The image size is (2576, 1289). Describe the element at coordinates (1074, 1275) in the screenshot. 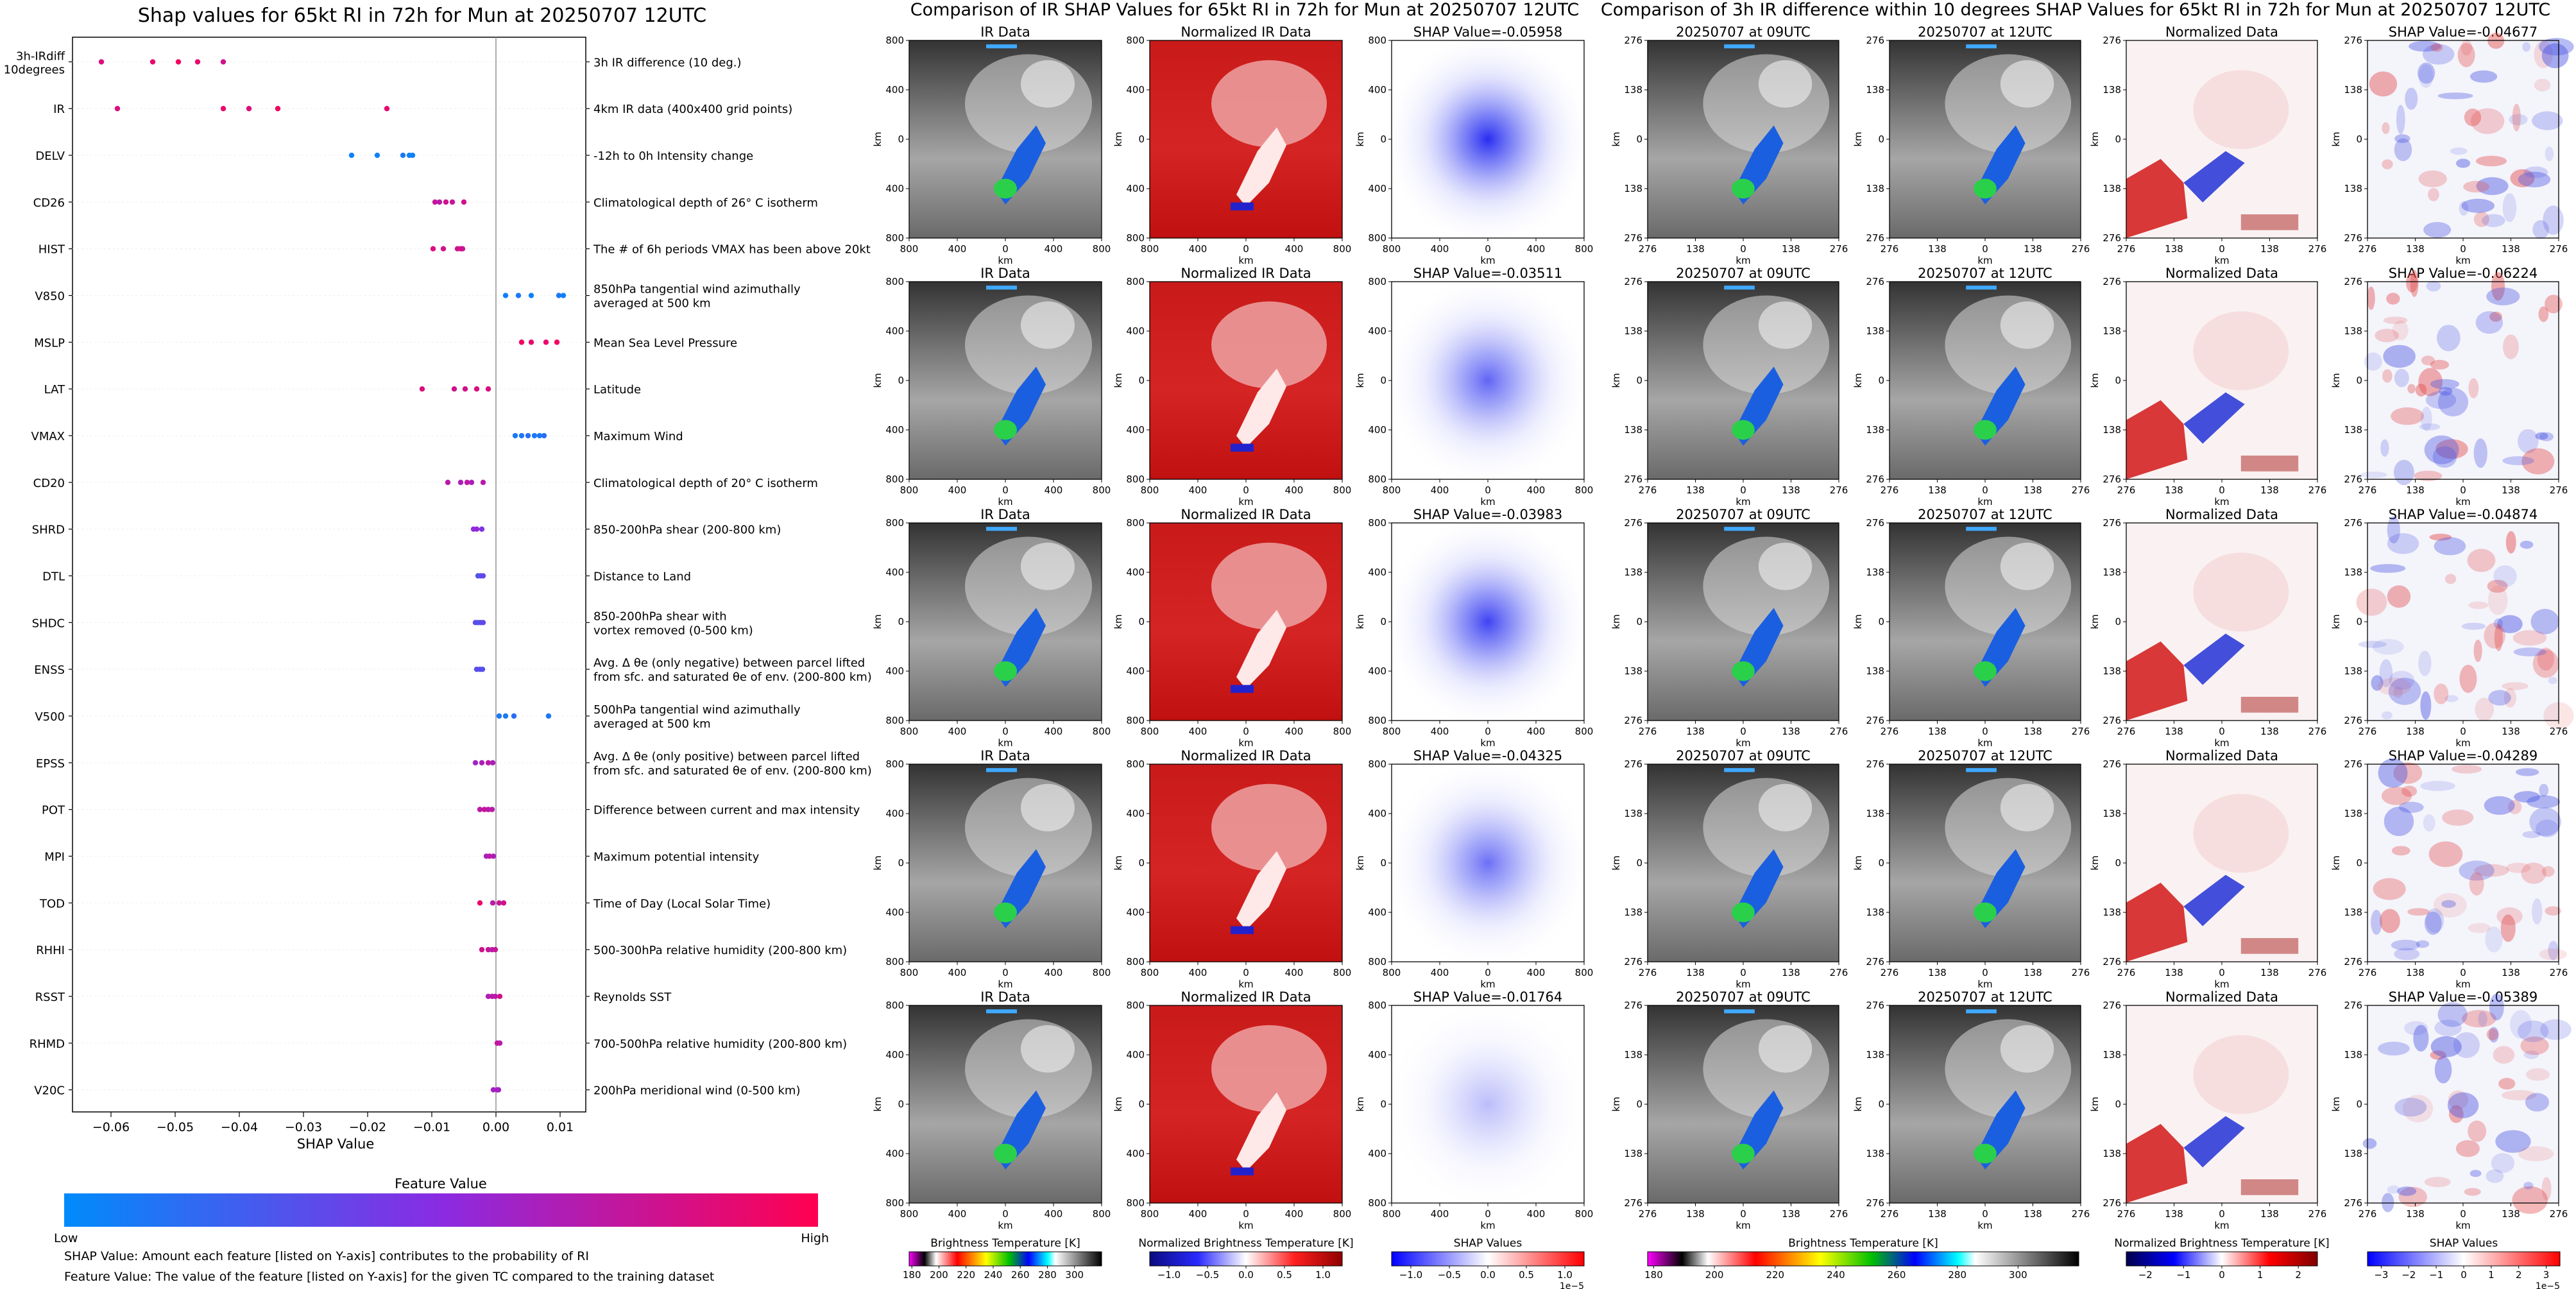

I see `colorbar-tick-label: 300` at that location.